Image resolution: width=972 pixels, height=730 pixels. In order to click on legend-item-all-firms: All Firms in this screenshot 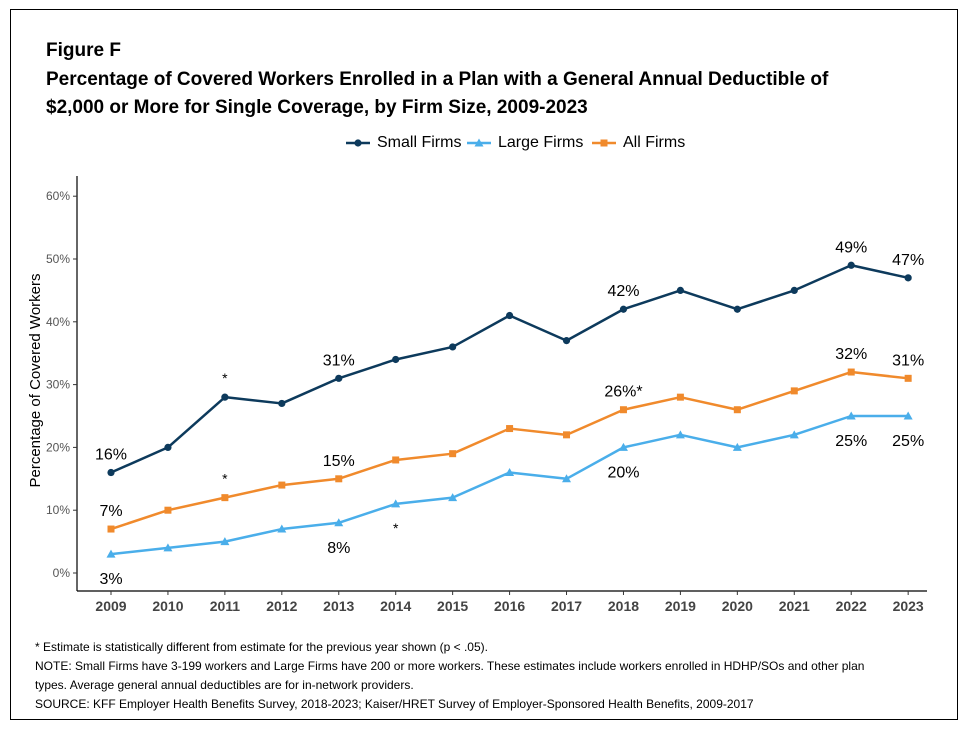, I will do `click(638, 143)`.